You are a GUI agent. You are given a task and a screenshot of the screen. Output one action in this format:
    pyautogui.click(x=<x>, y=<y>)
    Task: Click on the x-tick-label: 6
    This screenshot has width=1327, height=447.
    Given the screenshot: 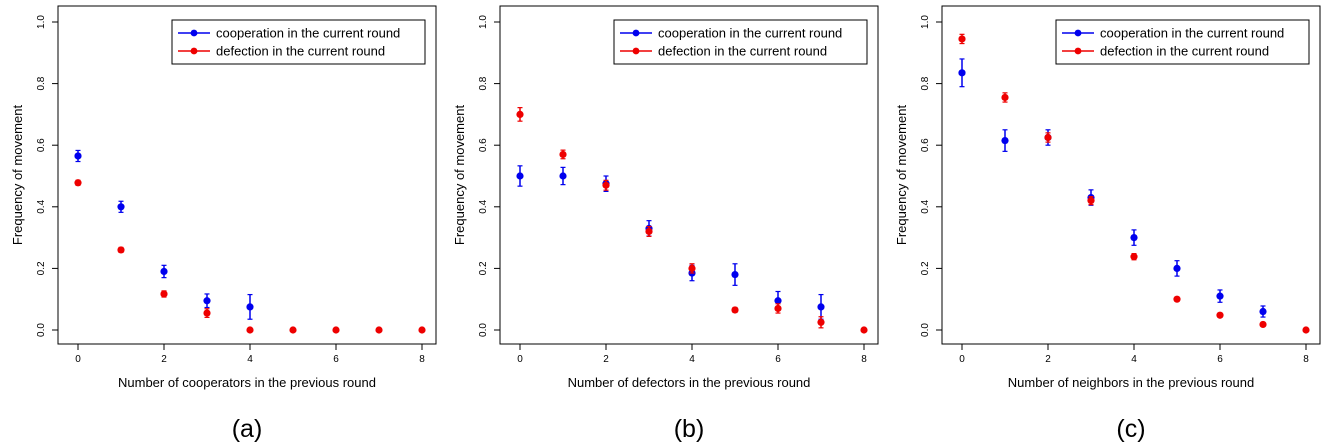 What is the action you would take?
    pyautogui.click(x=778, y=359)
    